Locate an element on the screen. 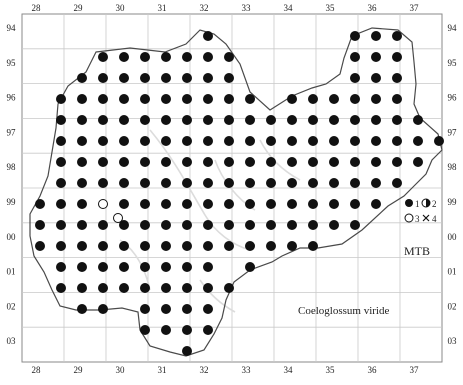 The width and height of the screenshot is (463, 385). x-axis-label: 28 is located at coordinates (37, 370).